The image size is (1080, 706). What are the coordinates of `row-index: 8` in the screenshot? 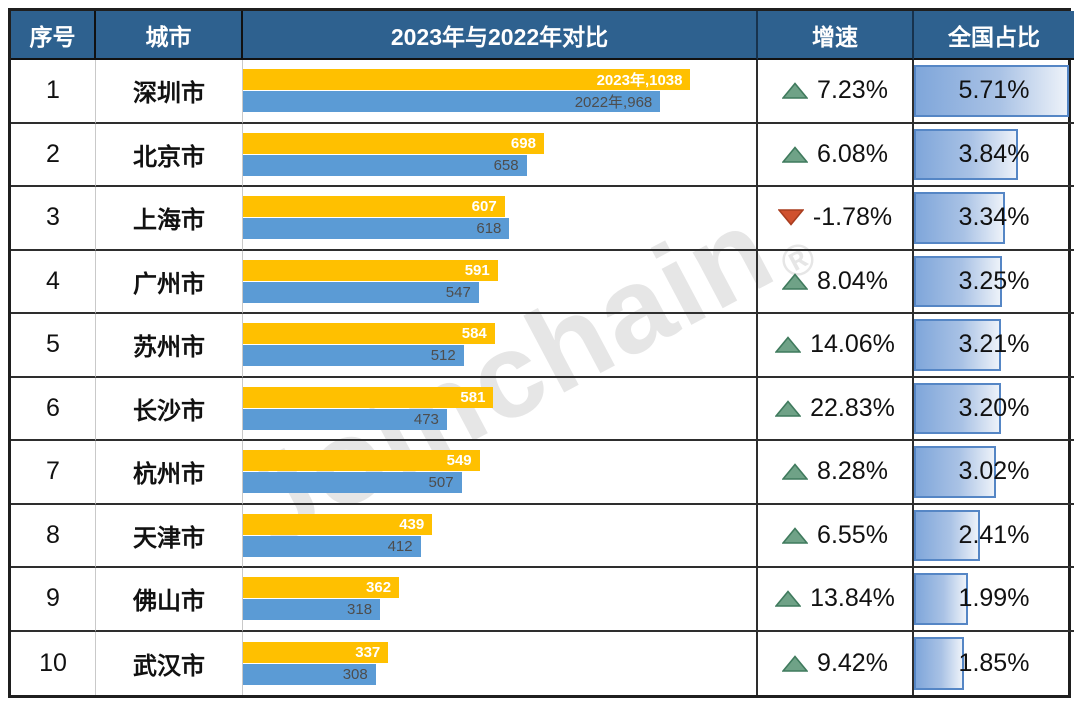 It's located at (53, 536).